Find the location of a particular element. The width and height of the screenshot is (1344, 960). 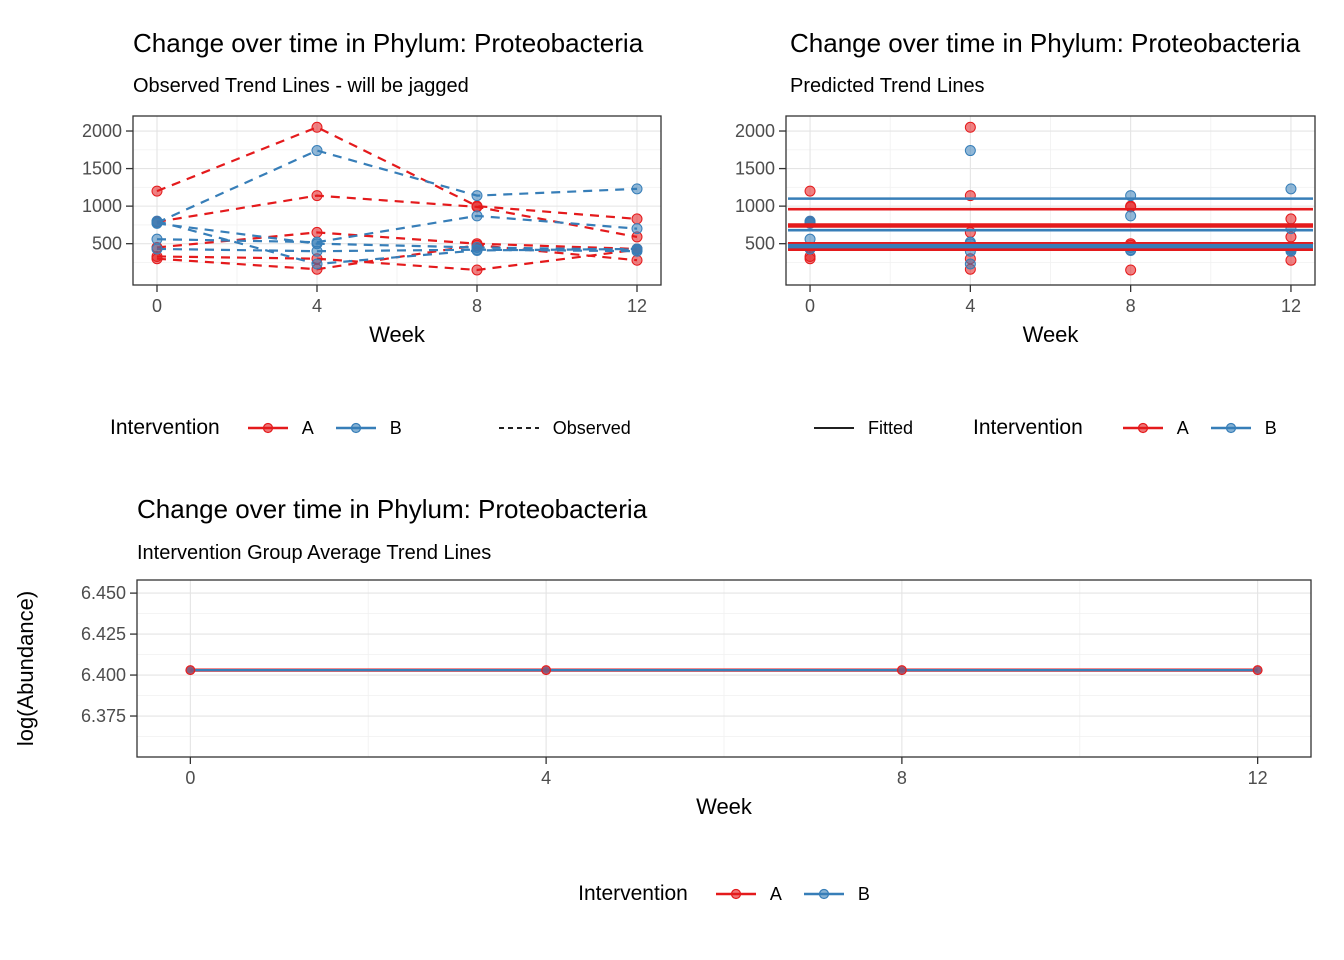

legend-label-fitted: Fitted is located at coordinates (891, 427).